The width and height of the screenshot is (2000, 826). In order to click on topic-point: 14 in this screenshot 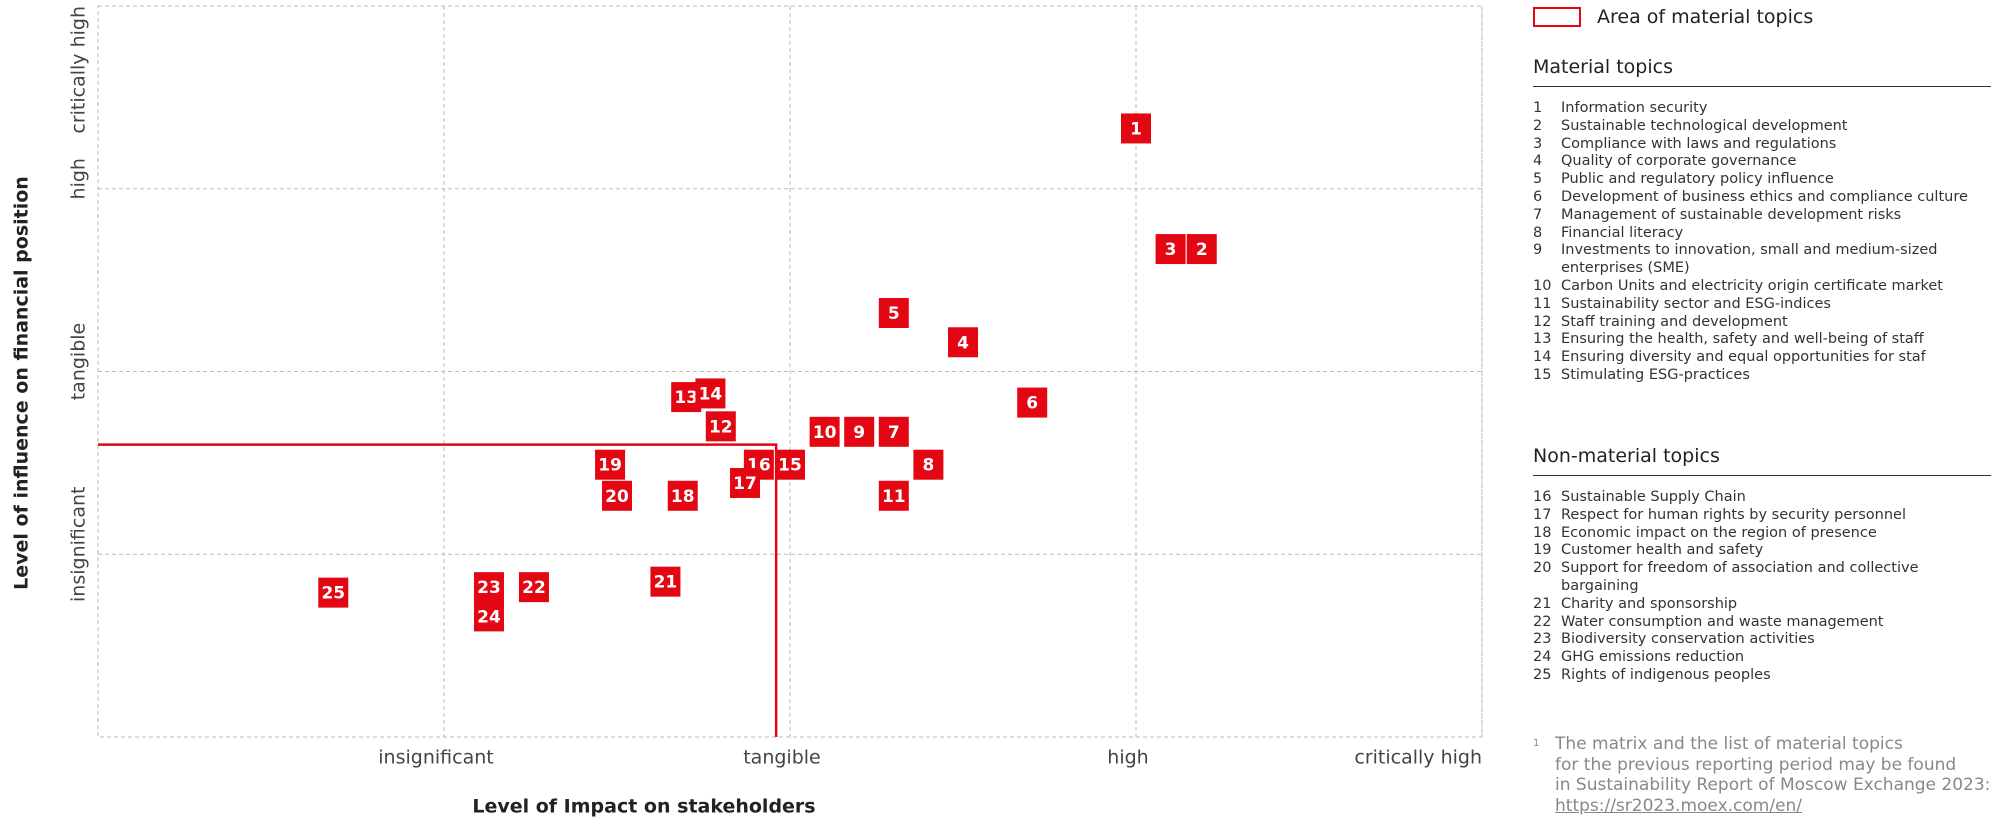, I will do `click(710, 393)`.